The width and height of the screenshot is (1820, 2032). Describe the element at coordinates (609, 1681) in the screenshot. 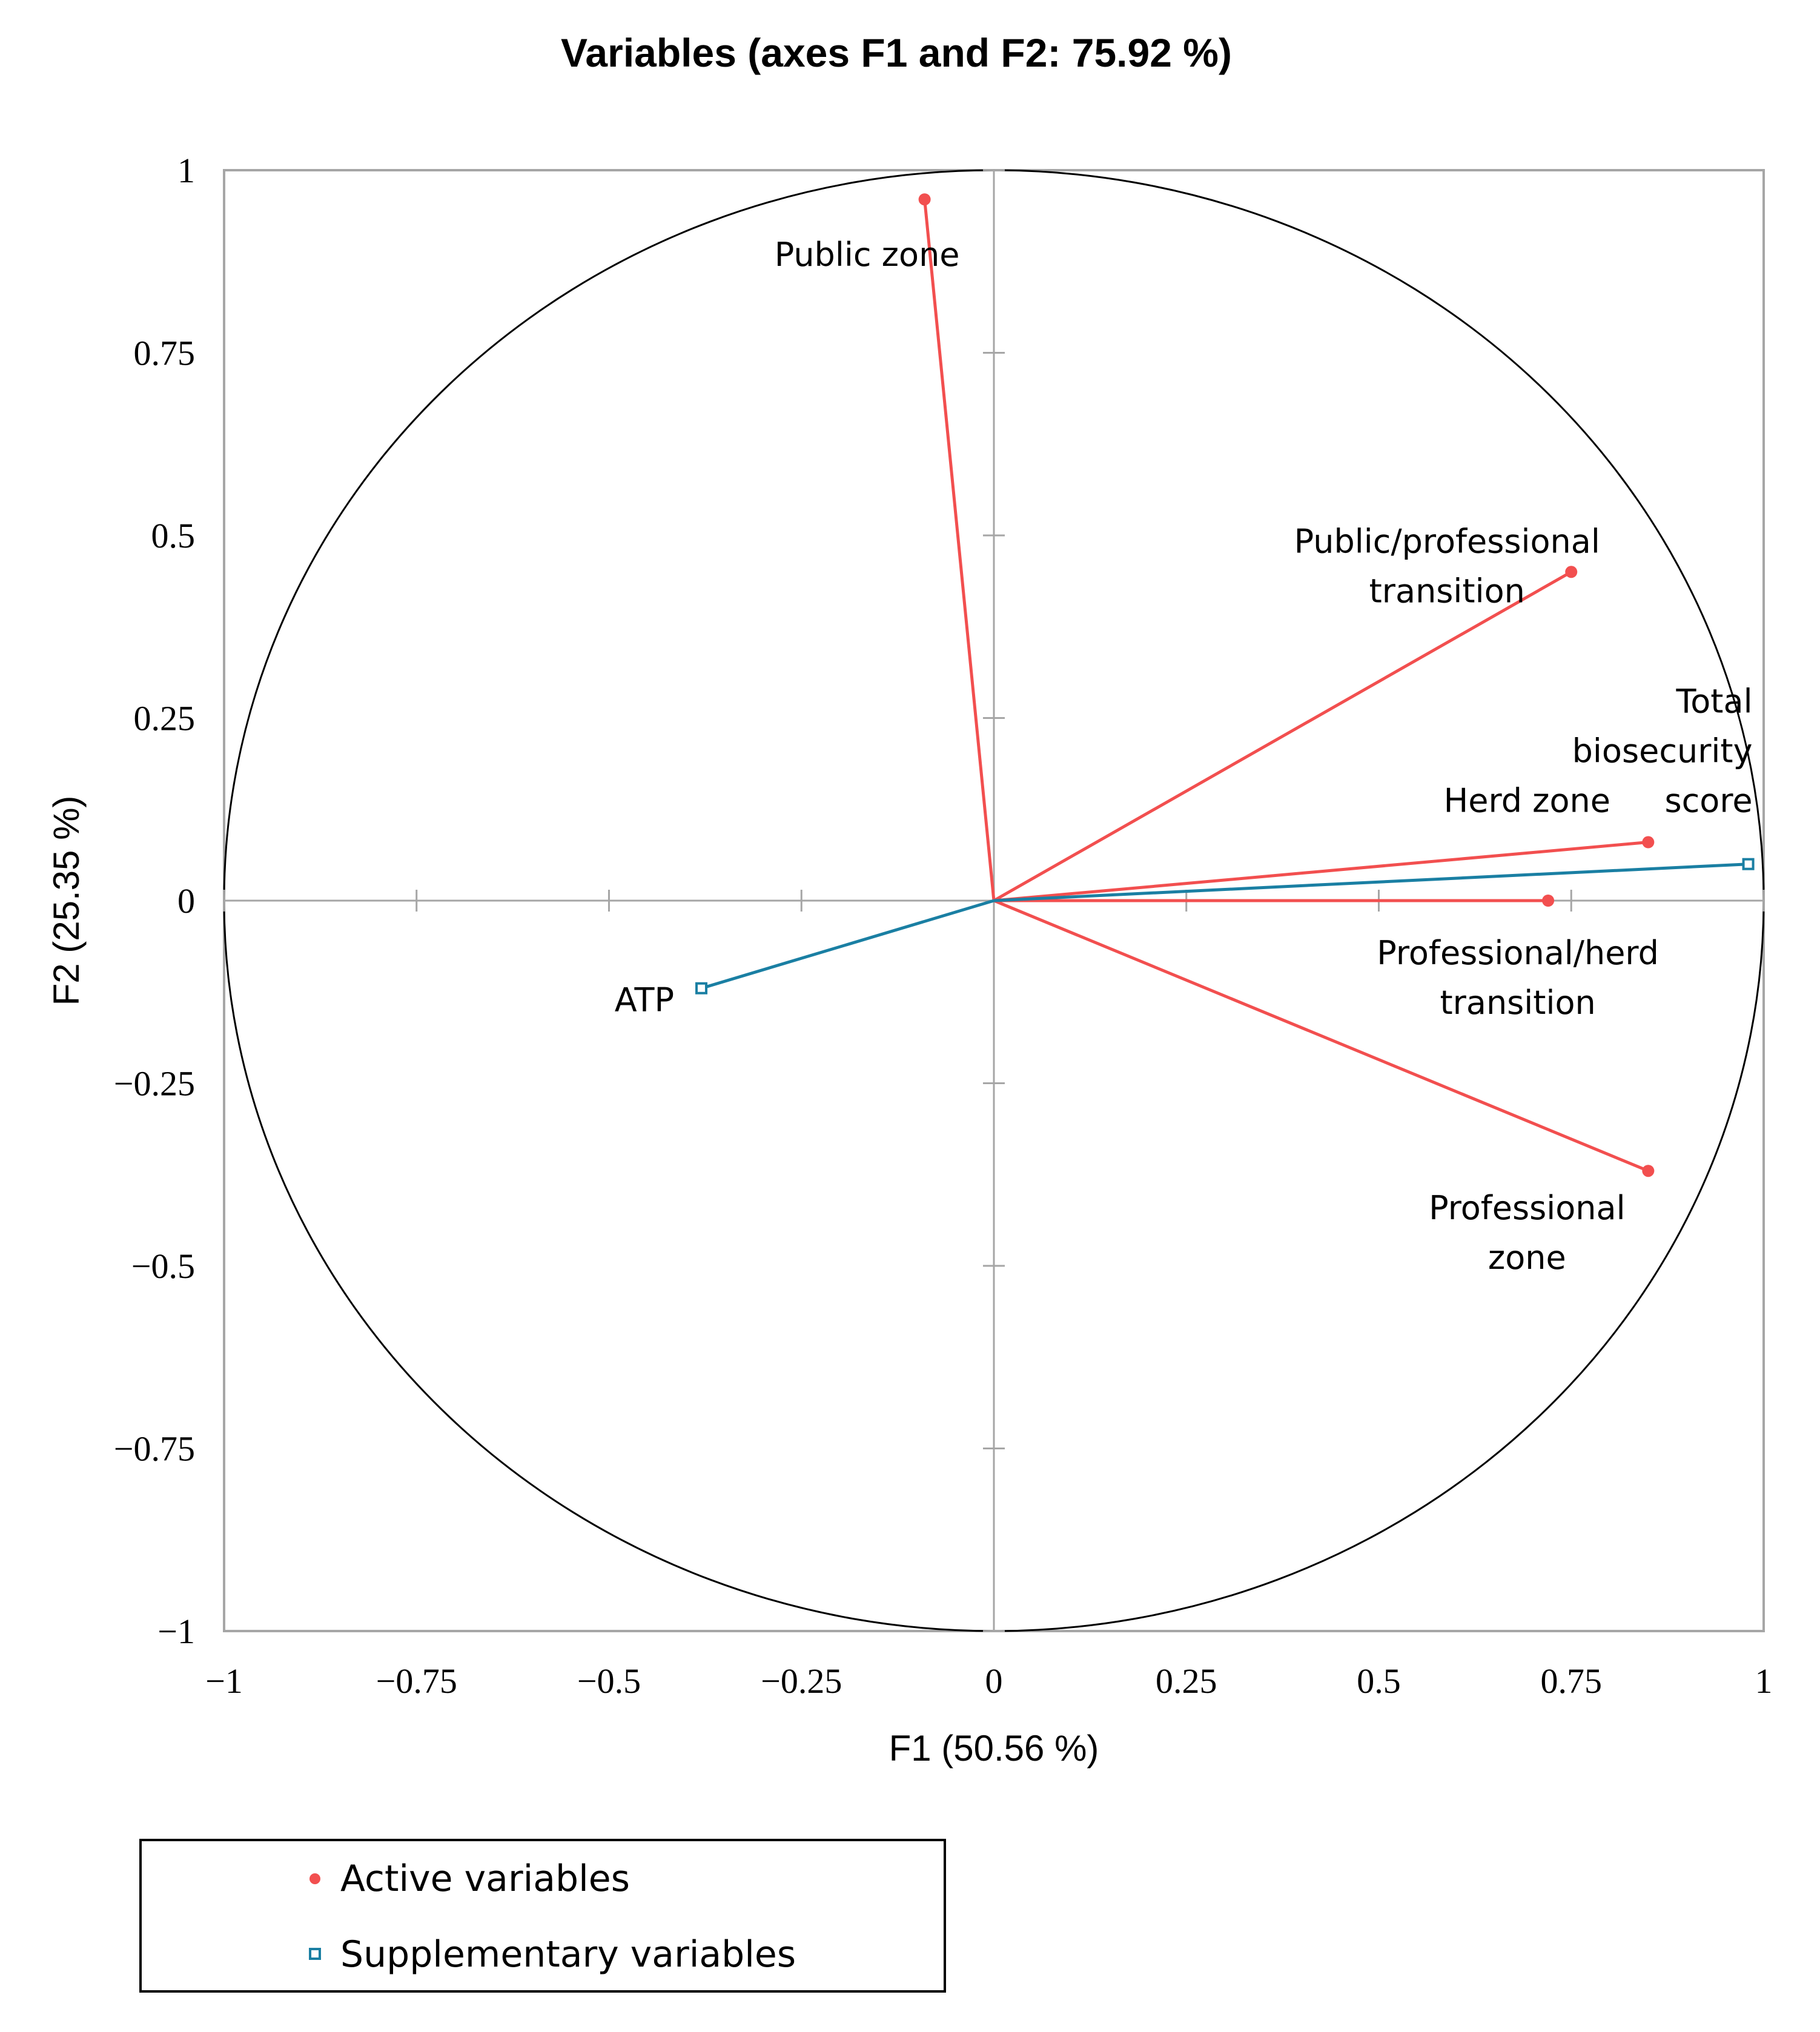

I see `x-tick-label: −0.5` at that location.